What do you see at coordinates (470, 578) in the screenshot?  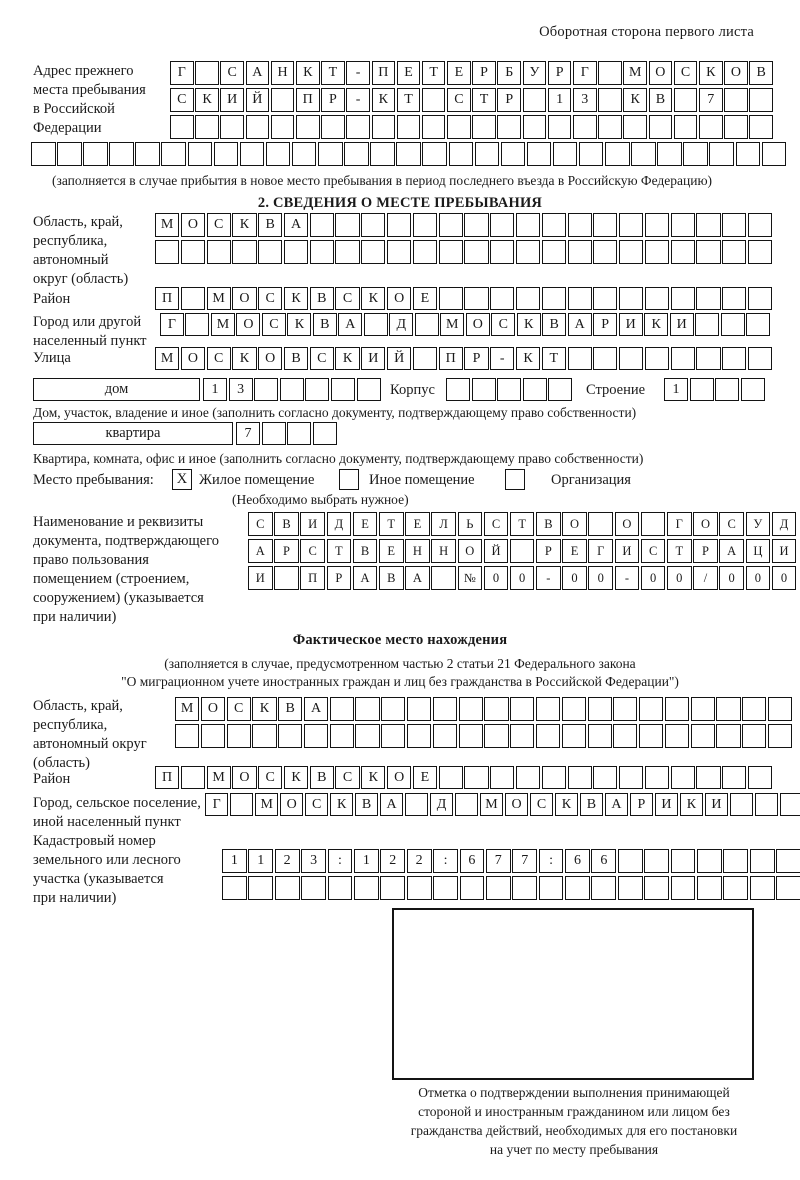 I see `input-cell: №` at bounding box center [470, 578].